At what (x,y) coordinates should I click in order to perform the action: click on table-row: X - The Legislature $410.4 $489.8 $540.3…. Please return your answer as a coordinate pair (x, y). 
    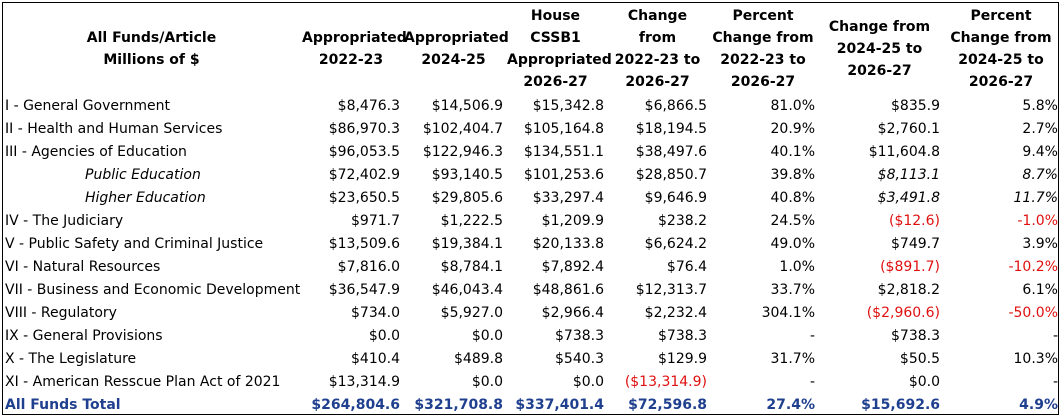
    Looking at the image, I should click on (531, 358).